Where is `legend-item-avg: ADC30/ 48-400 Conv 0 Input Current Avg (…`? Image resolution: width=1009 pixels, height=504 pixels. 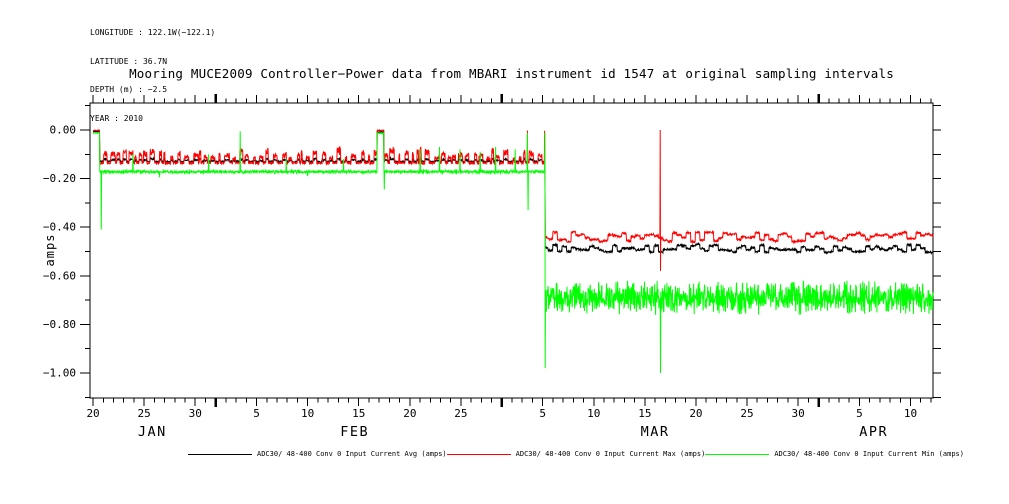 legend-item-avg: ADC30/ 48-400 Conv 0 Input Current Avg (… is located at coordinates (317, 454).